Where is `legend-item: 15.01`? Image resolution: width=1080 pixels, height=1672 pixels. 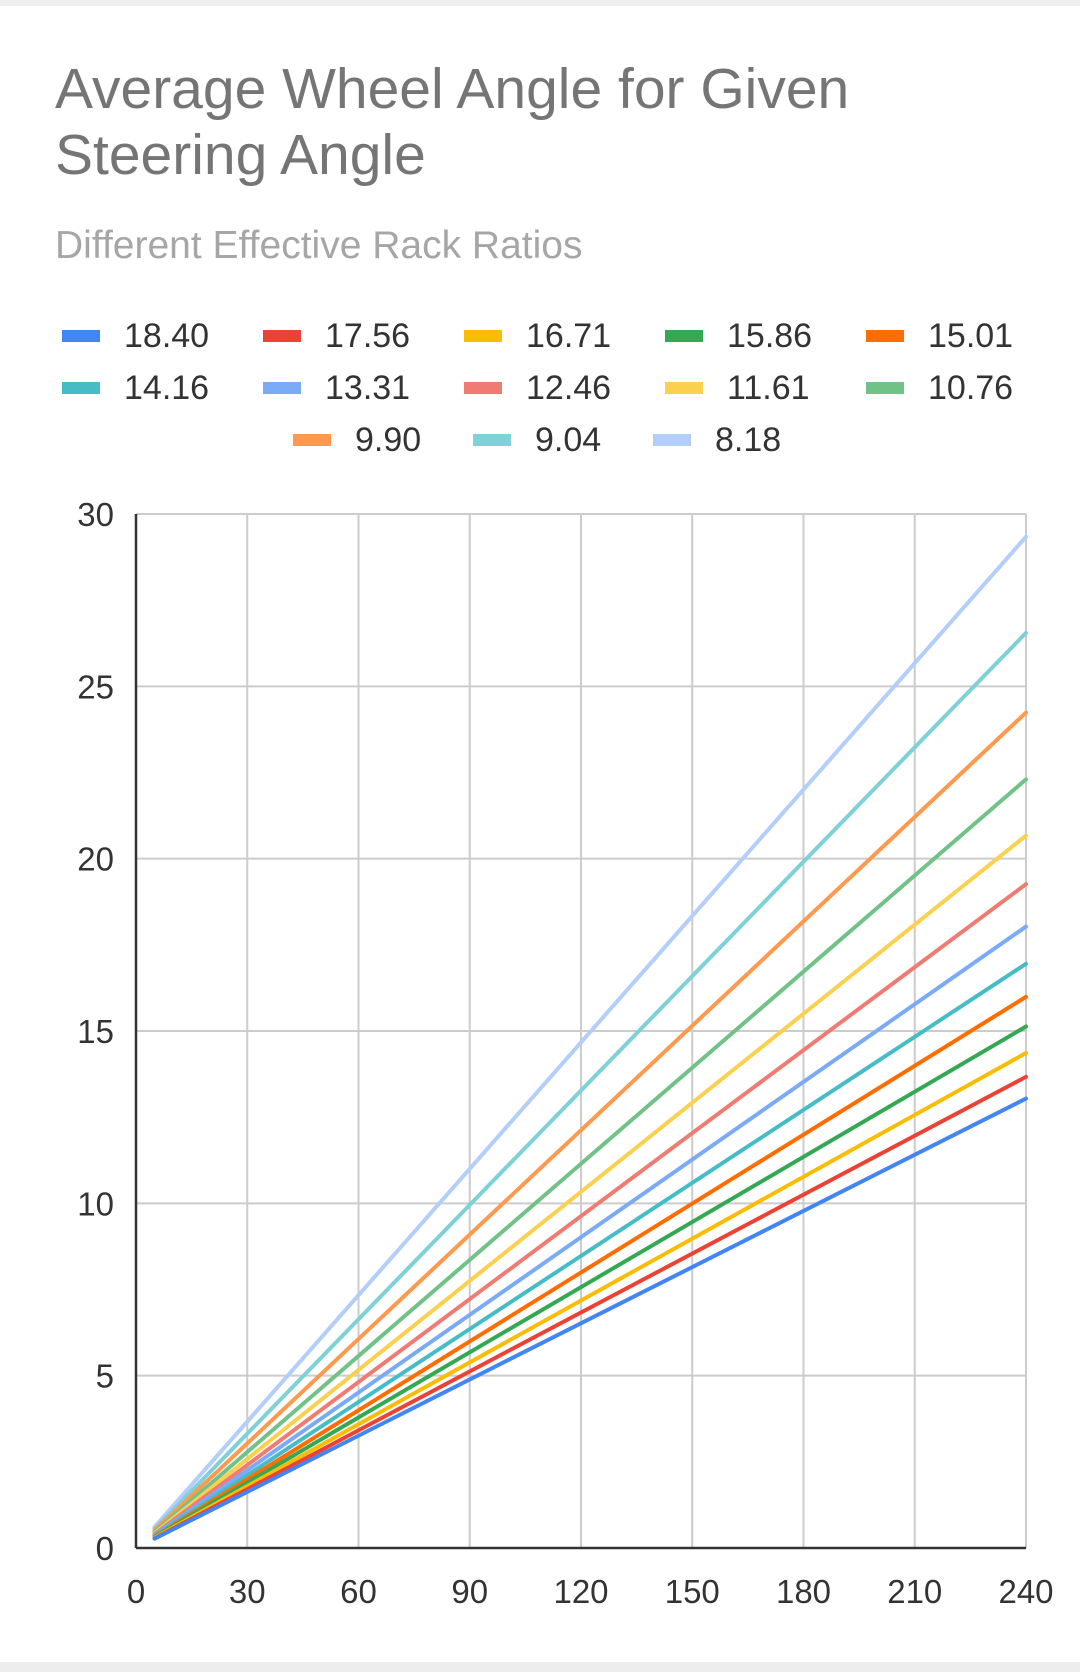 legend-item: 15.01 is located at coordinates (939, 336).